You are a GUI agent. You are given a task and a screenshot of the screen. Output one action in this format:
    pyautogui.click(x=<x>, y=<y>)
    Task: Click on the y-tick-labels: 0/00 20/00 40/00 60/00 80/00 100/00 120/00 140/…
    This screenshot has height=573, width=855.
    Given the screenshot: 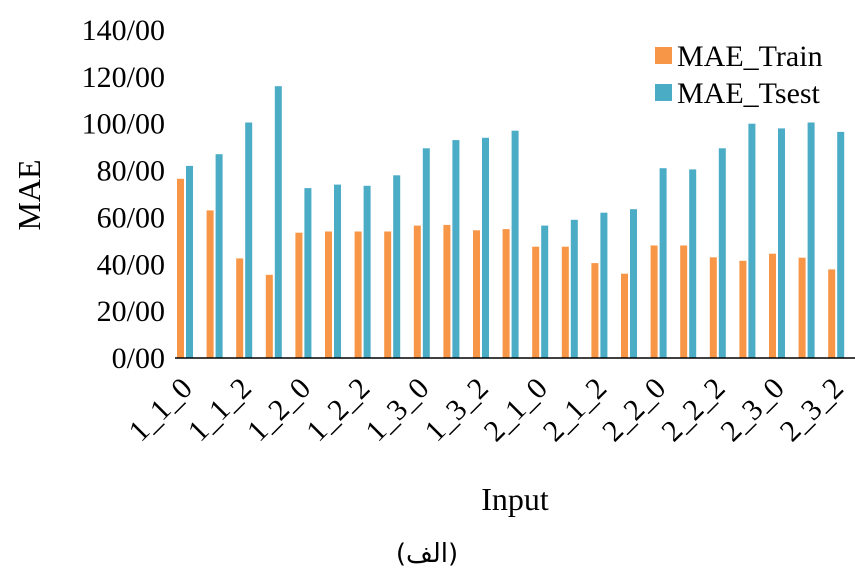 What is the action you would take?
    pyautogui.click(x=123, y=194)
    